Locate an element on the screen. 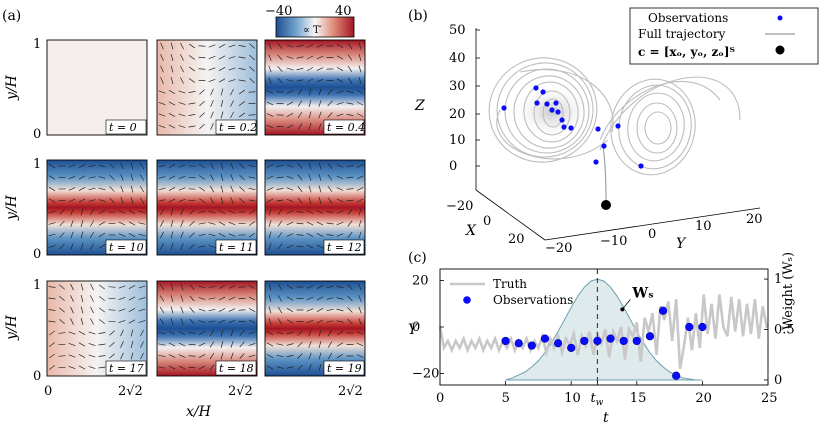  y-tick-neg10: −10 is located at coordinates (613, 241).